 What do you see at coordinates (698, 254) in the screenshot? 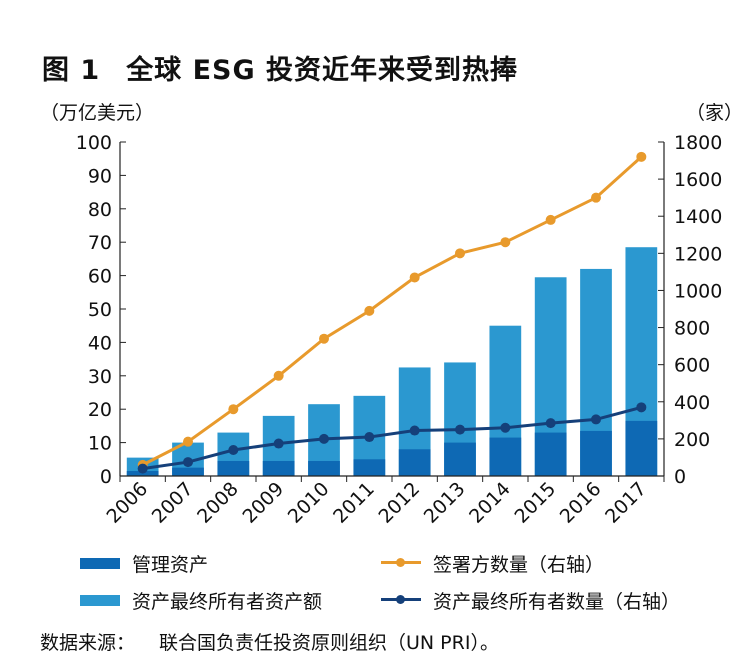
I see `right-tick-label-1200: 1200` at bounding box center [698, 254].